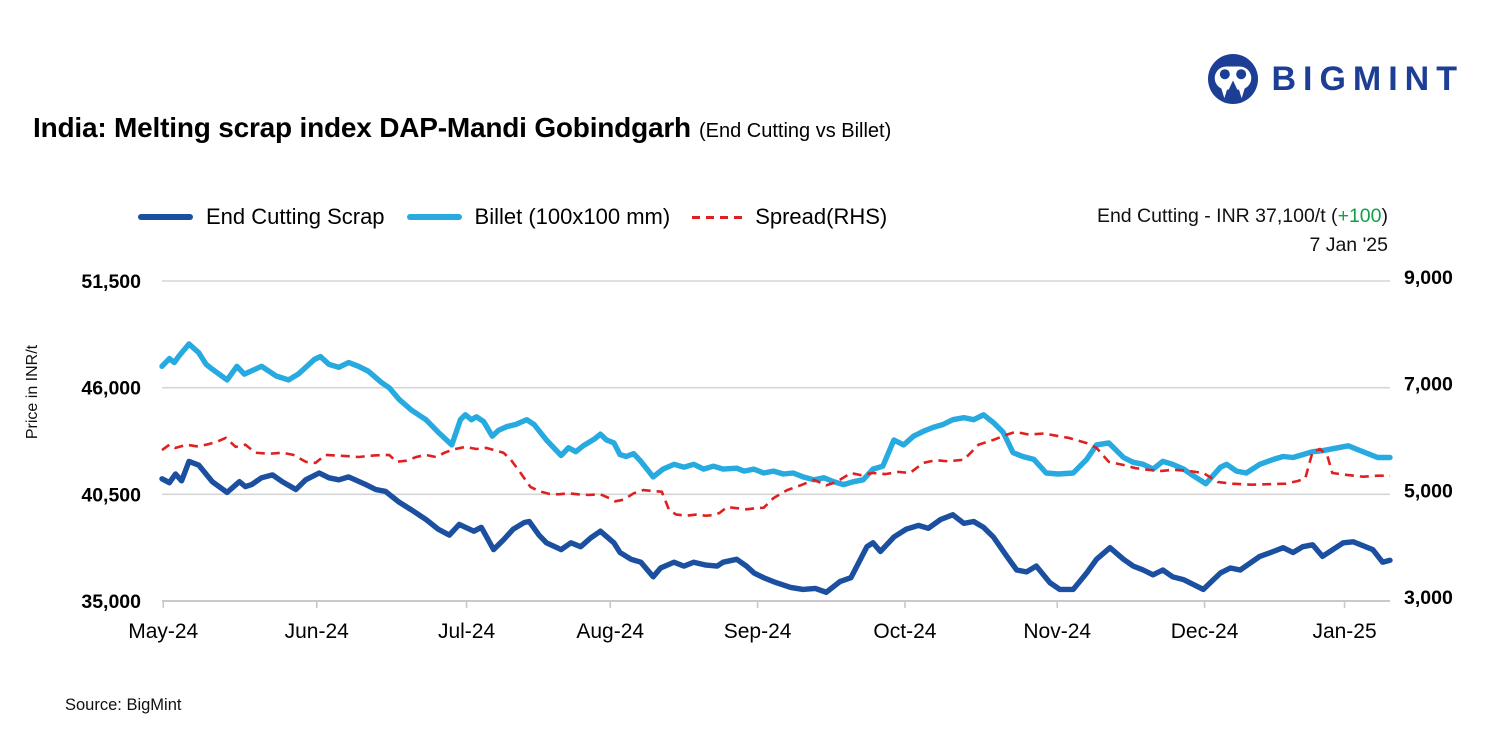  Describe the element at coordinates (1217, 216) in the screenshot. I see `annotation-prefix: End Cutting - INR 37,100/t (` at that location.